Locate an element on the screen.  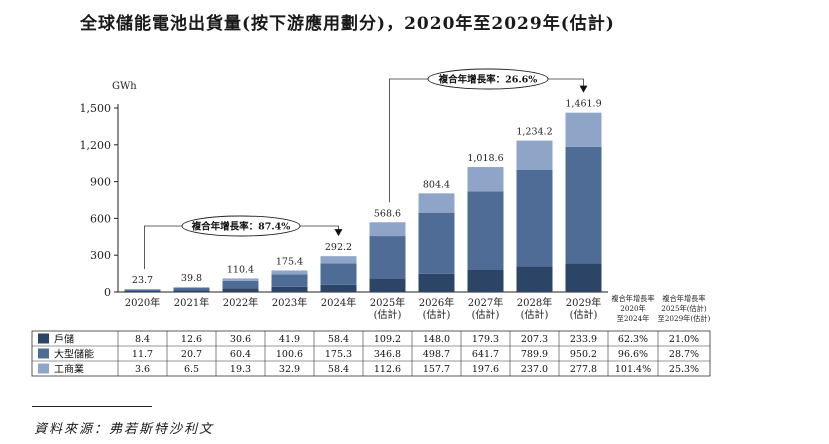
bar-total-label: 110.4 is located at coordinates (240, 269).